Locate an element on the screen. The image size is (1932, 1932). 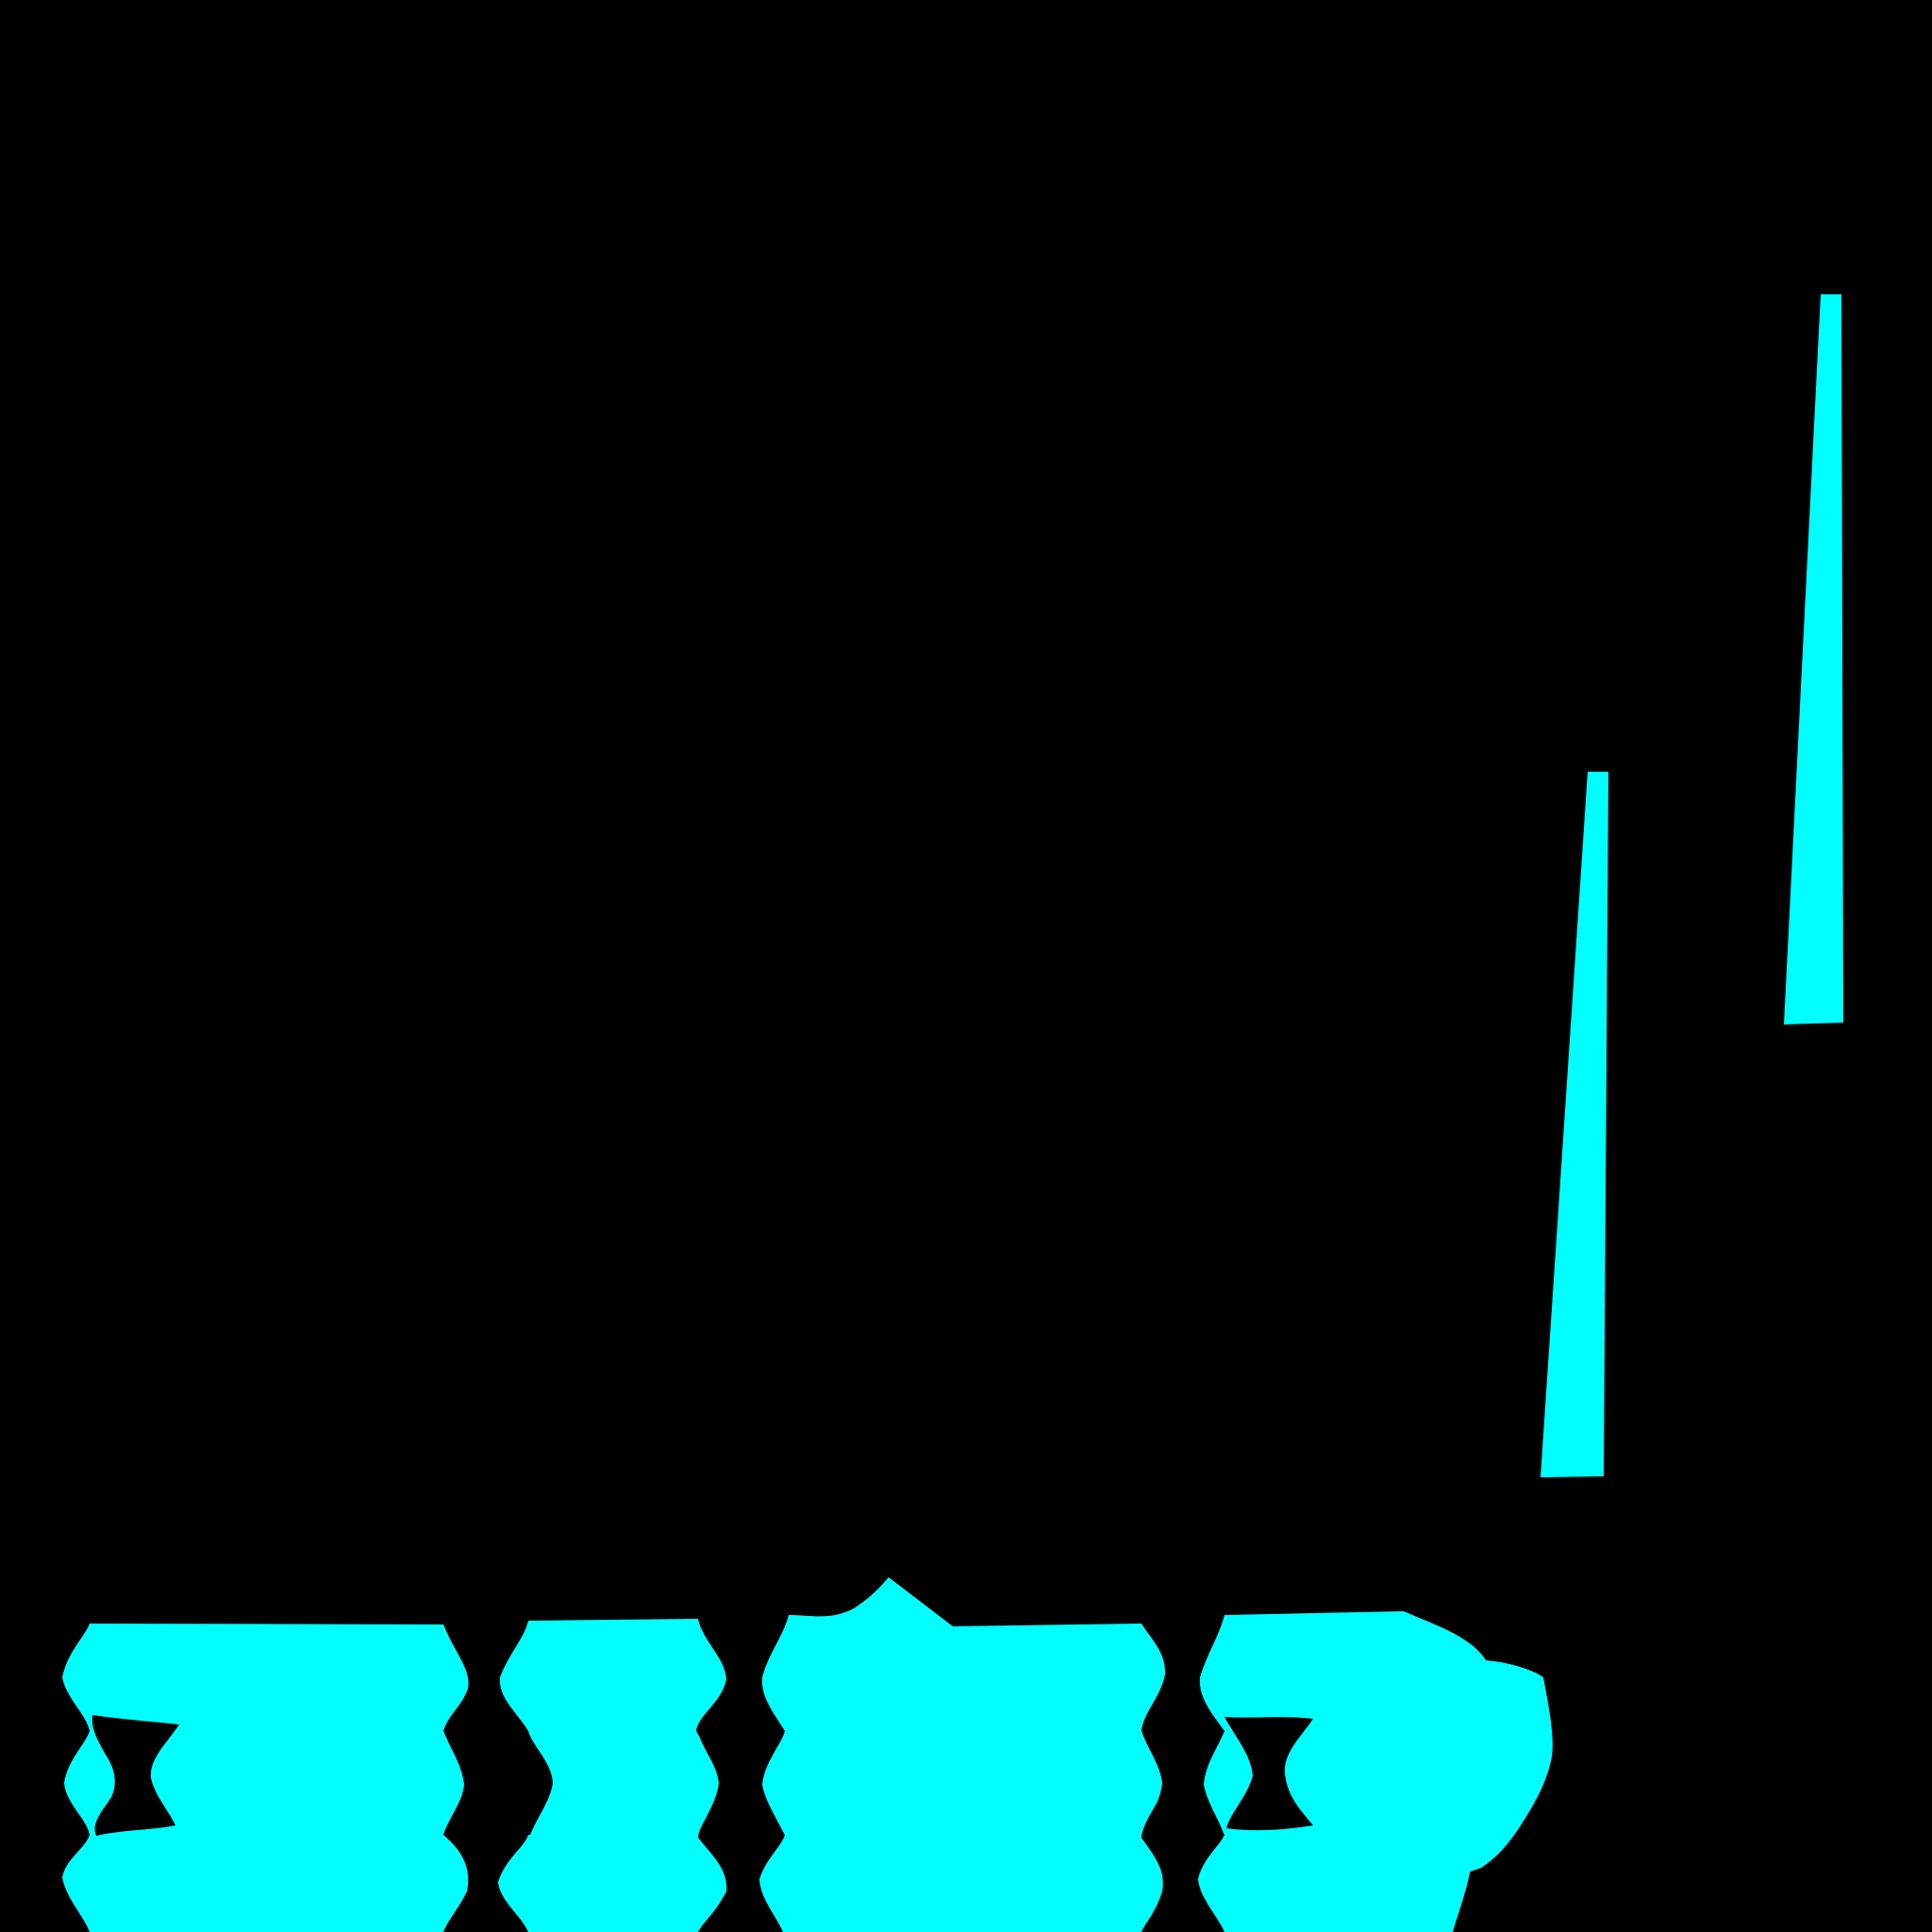
wavy-cutout-band is located at coordinates (778, 1755).